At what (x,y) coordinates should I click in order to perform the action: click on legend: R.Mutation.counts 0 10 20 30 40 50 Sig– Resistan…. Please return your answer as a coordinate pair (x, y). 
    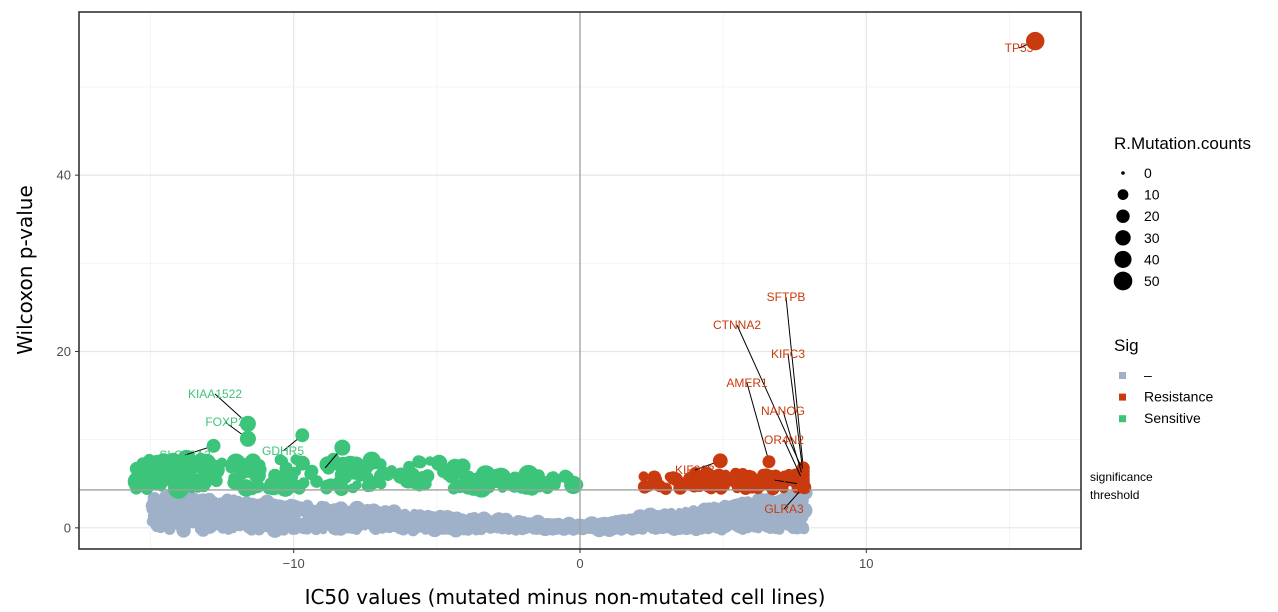
    Looking at the image, I should click on (1182, 280).